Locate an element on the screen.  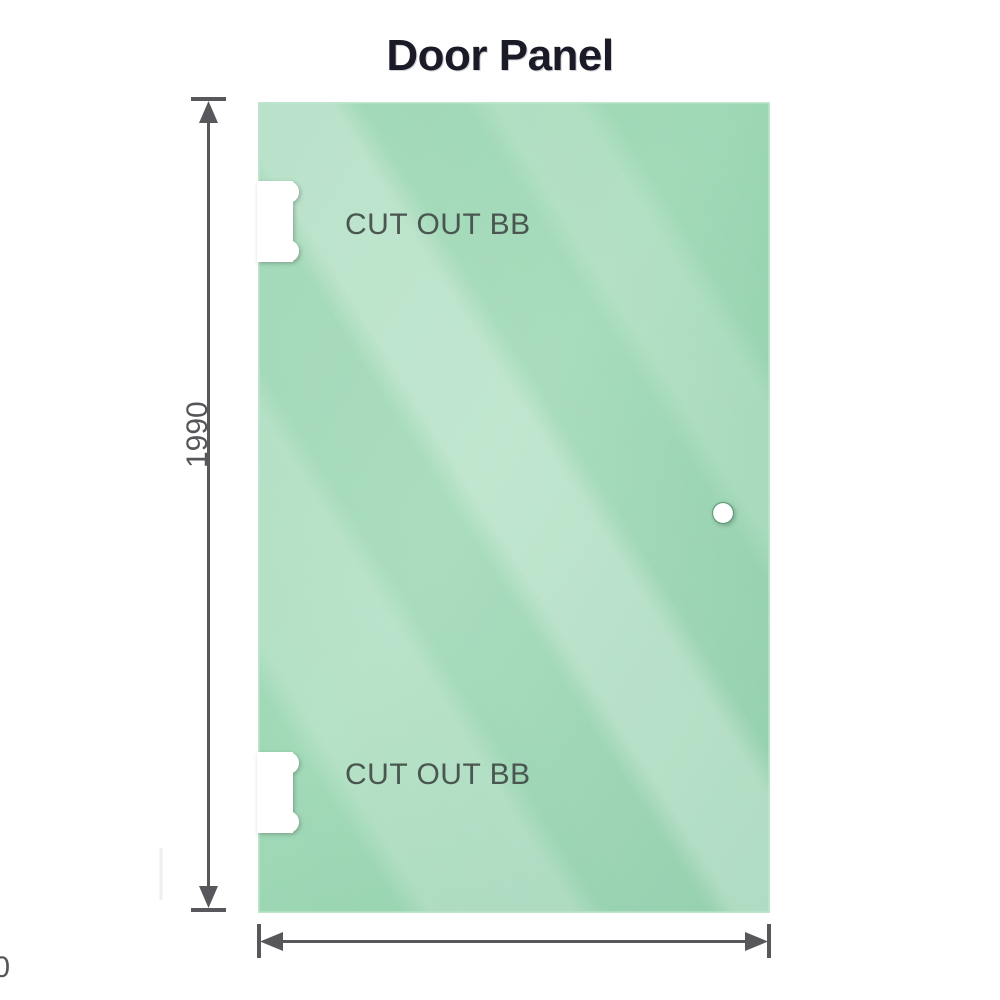
cutout-top is located at coordinates (278, 221).